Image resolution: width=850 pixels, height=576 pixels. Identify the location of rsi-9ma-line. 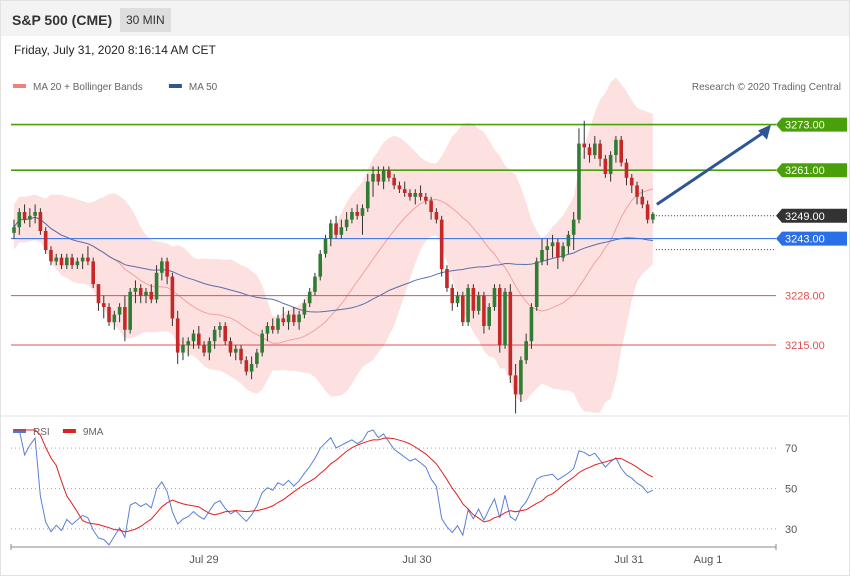
(334, 481).